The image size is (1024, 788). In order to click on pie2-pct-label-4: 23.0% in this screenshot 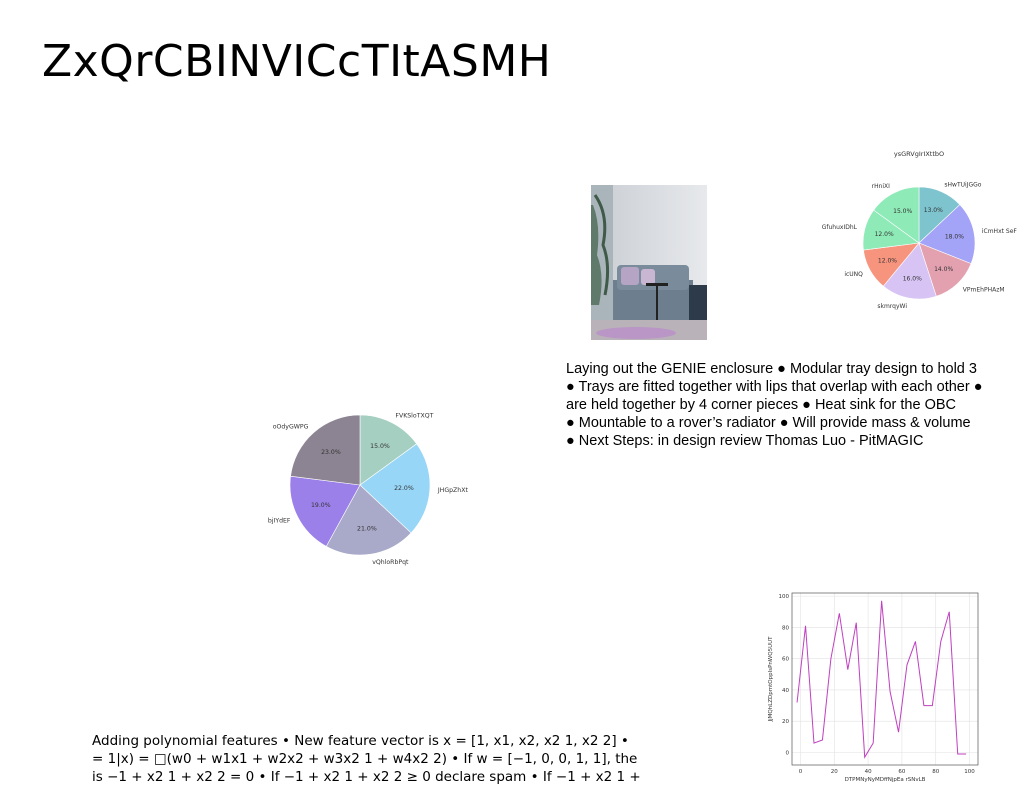, I will do `click(331, 452)`.